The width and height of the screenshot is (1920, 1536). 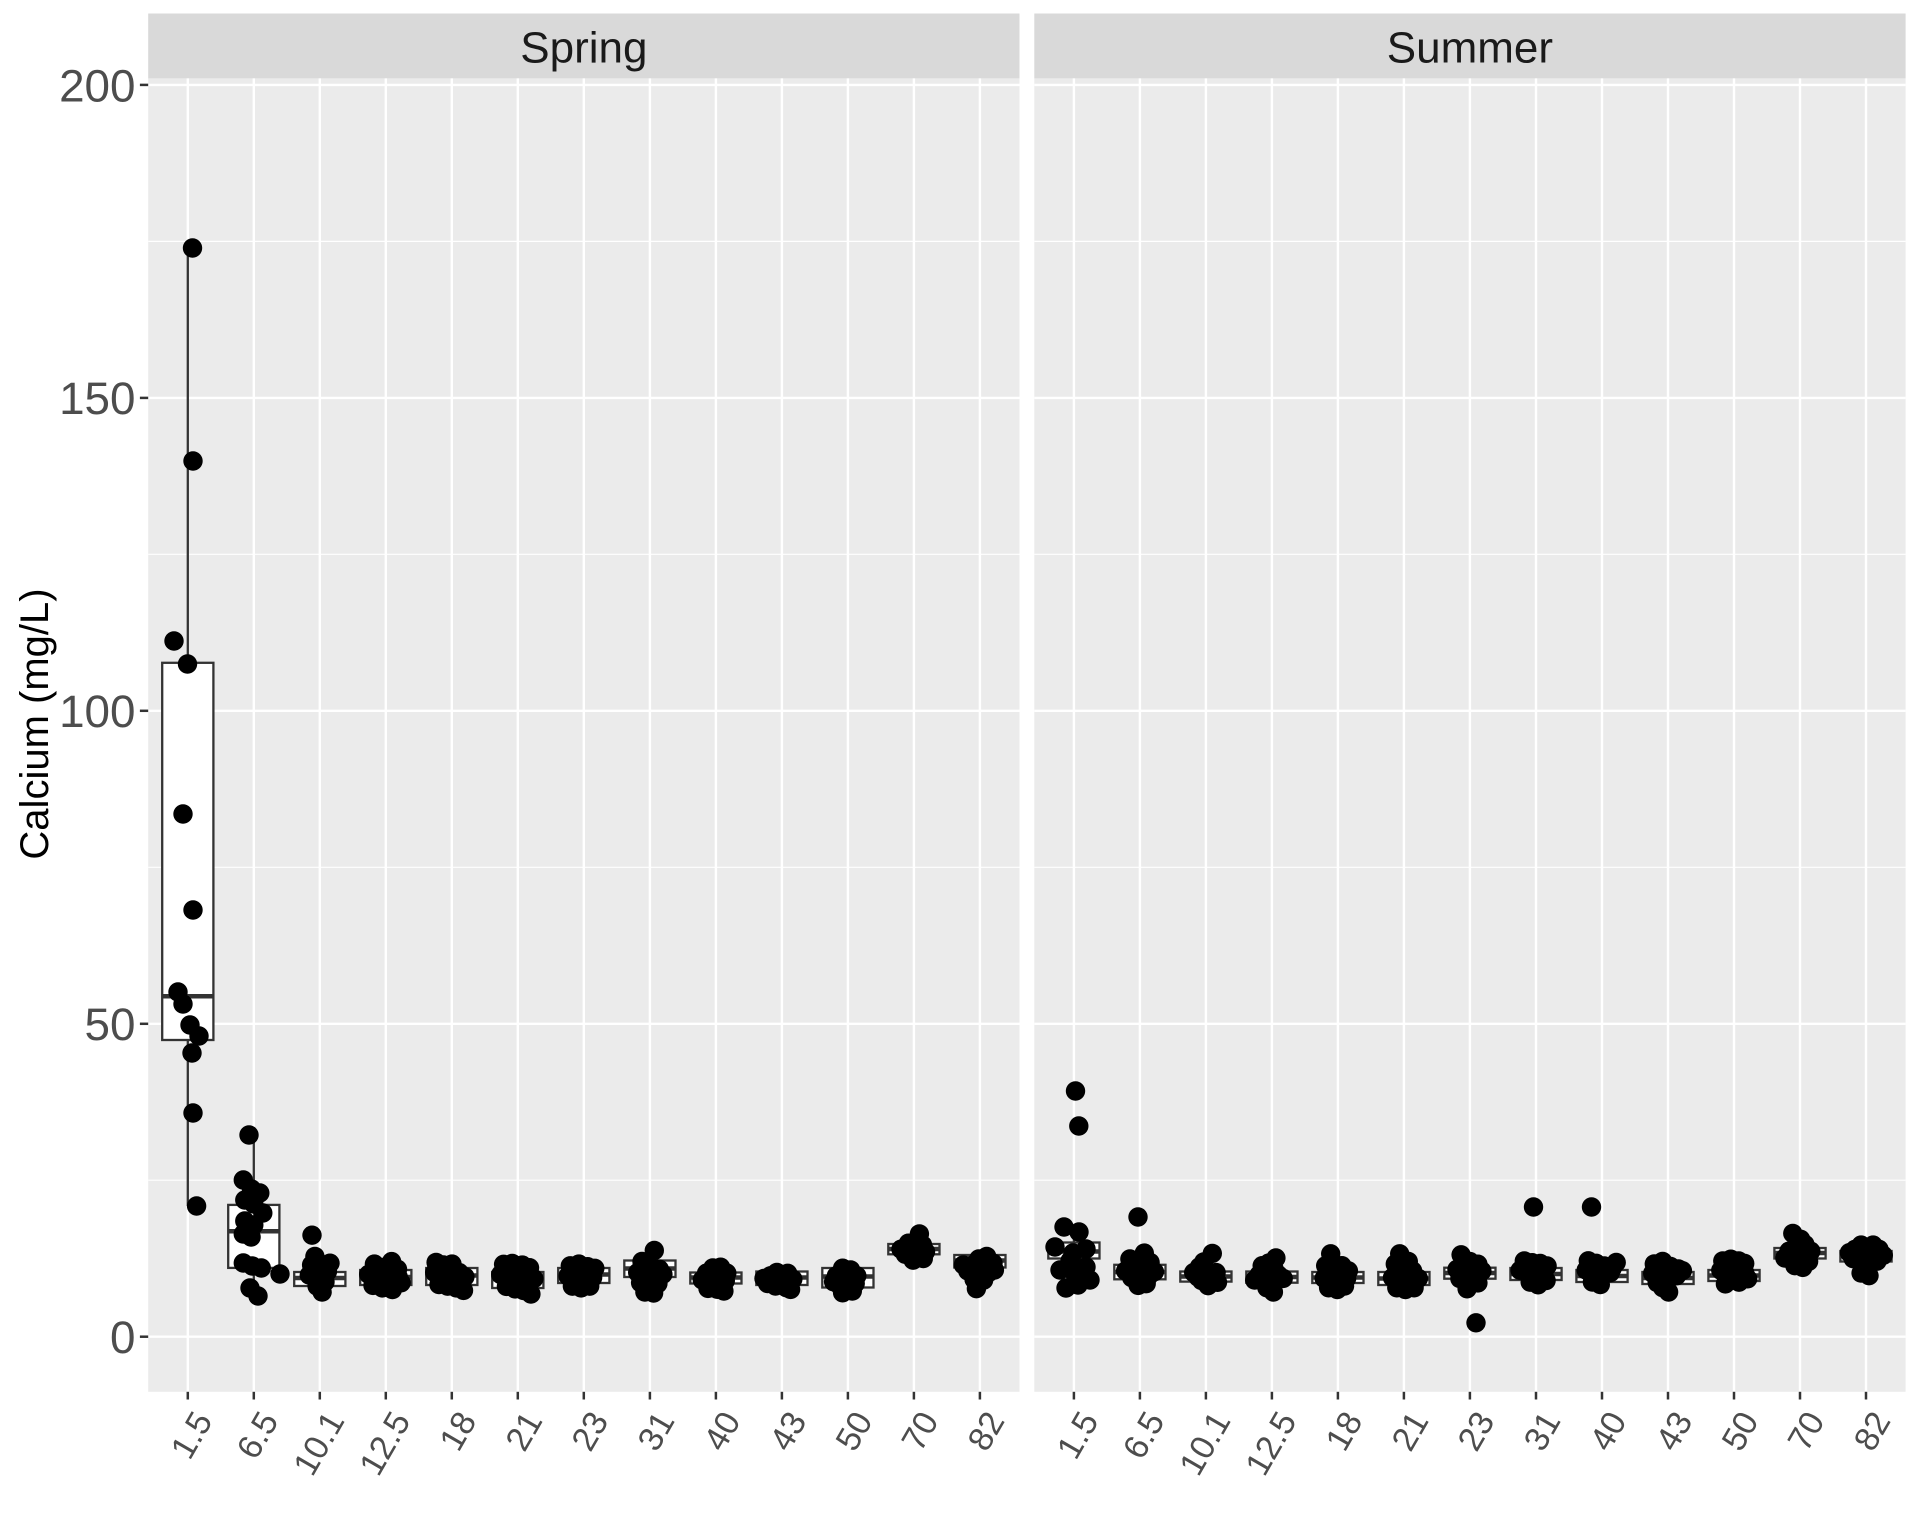 What do you see at coordinates (583, 48) in the screenshot?
I see `svg-text: Spring` at bounding box center [583, 48].